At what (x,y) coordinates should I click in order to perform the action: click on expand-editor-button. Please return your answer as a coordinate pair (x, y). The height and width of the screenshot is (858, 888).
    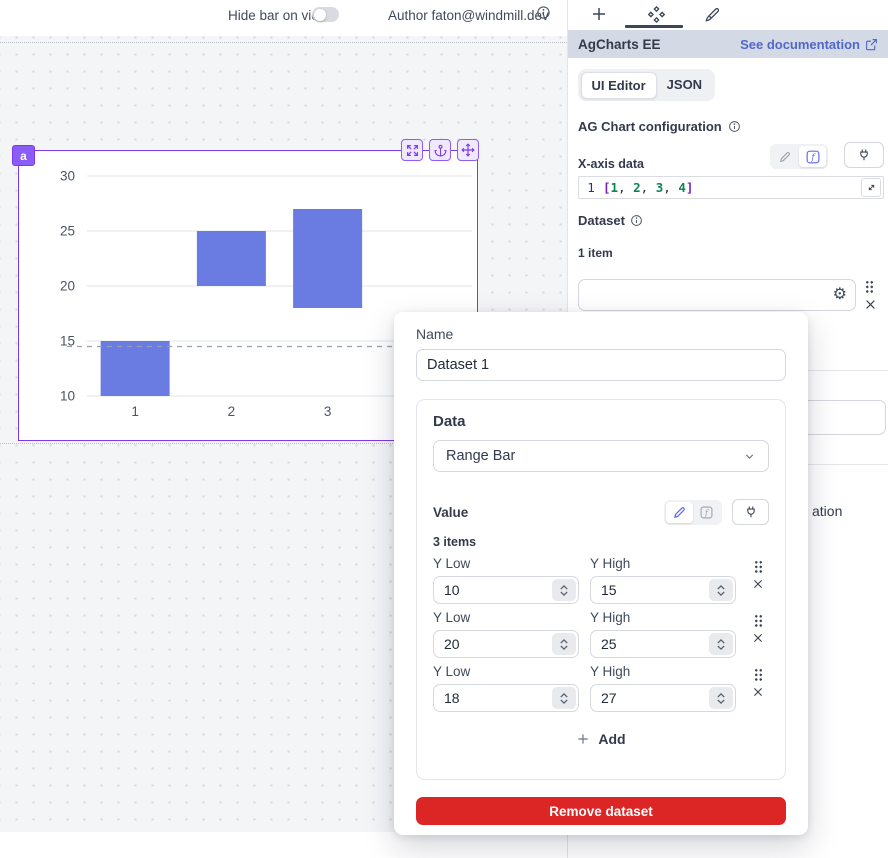
    Looking at the image, I should click on (871, 187).